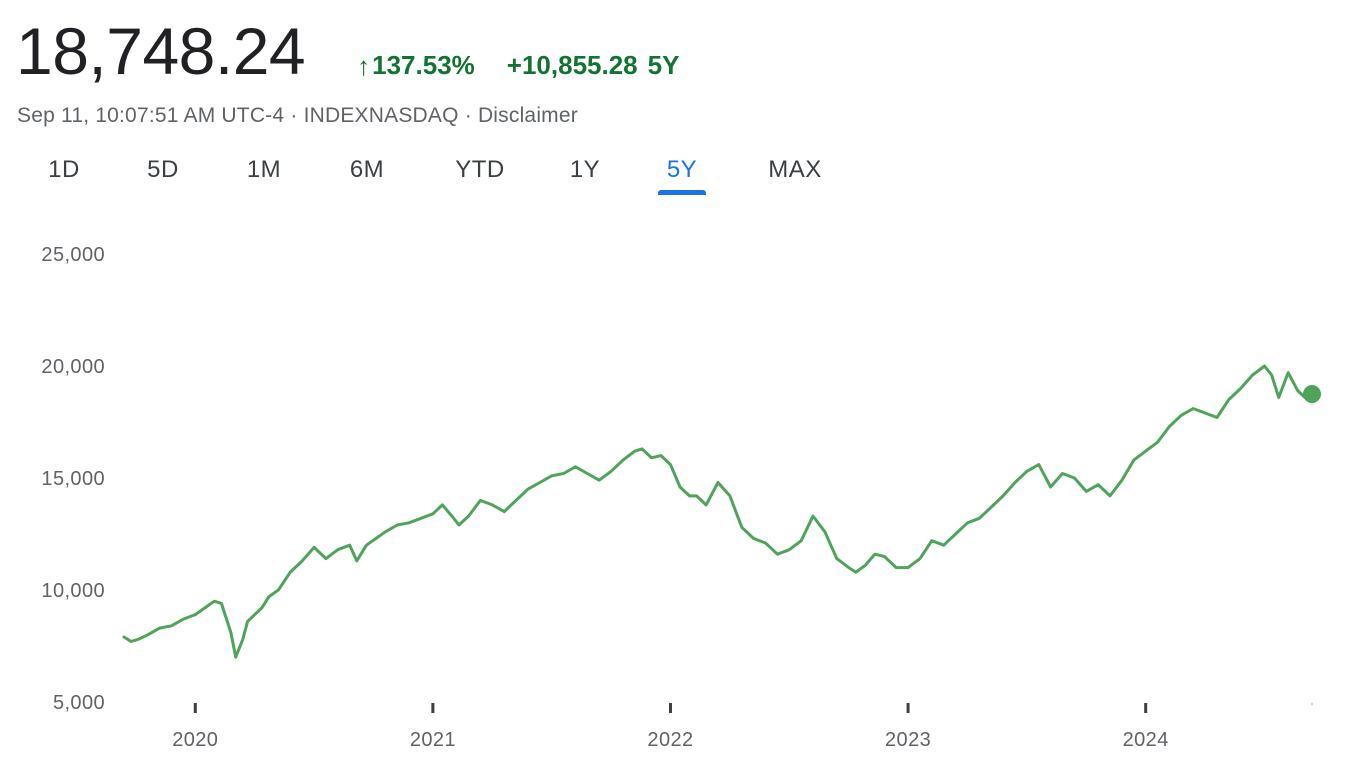 The width and height of the screenshot is (1350, 772). Describe the element at coordinates (264, 169) in the screenshot. I see `tab-1m: 1M` at that location.